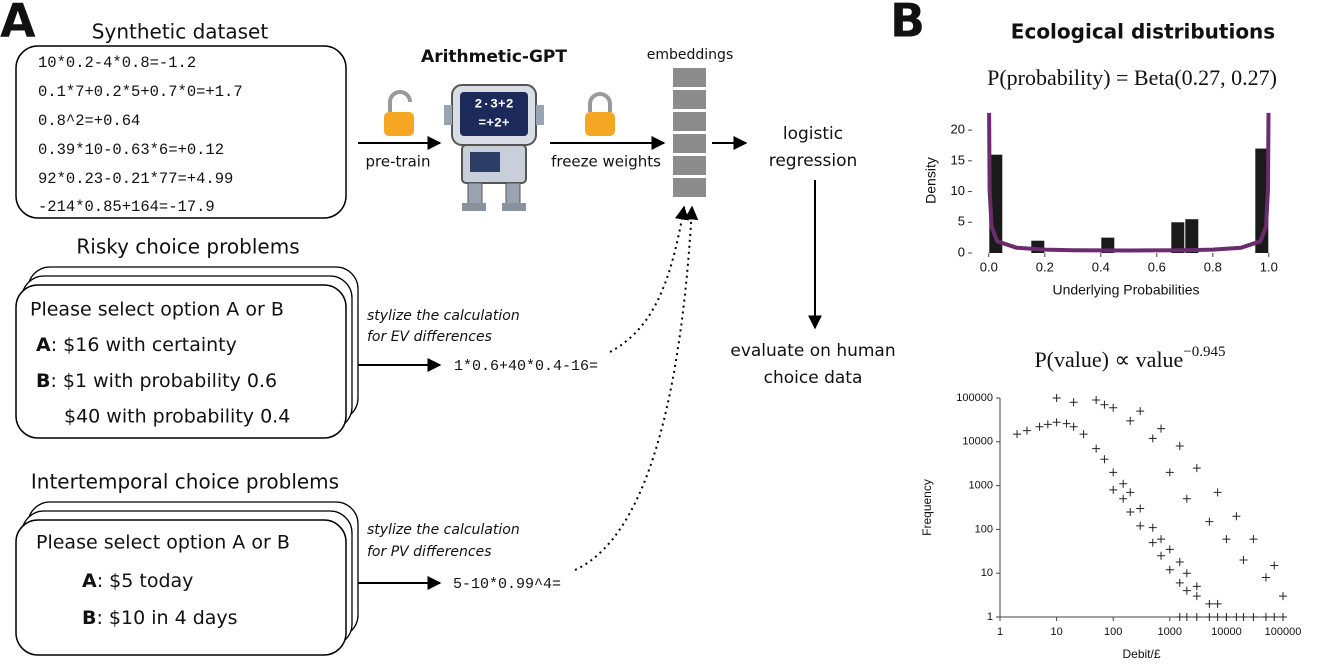 This screenshot has width=1320, height=669. What do you see at coordinates (494, 57) in the screenshot?
I see `model-name: Arithmetic-GPT` at bounding box center [494, 57].